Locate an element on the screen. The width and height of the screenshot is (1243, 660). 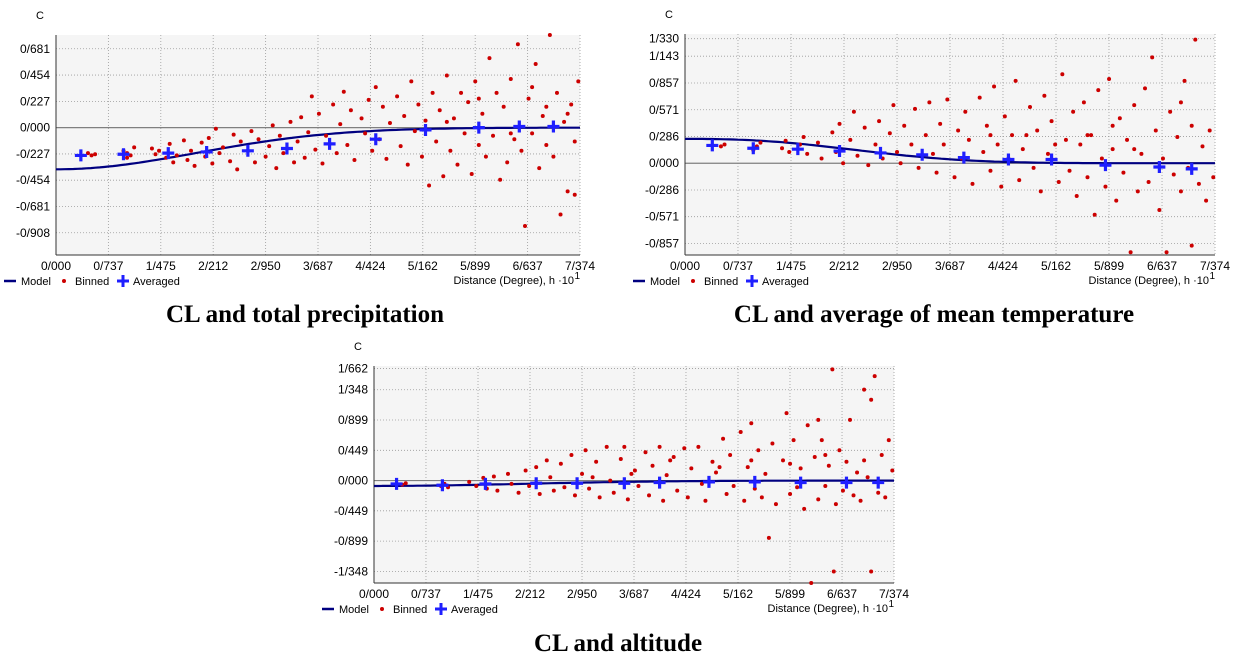
x-tick-label: 1/475 is located at coordinates (478, 594).